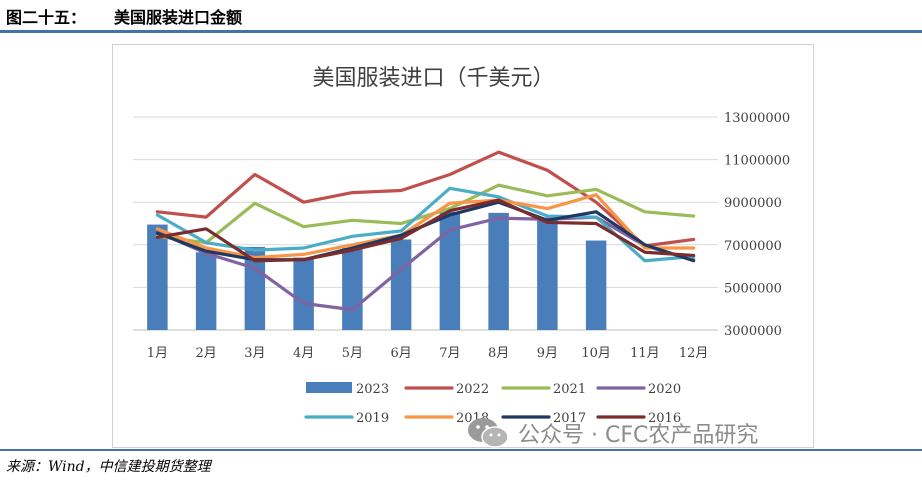 This screenshot has height=480, width=922. Describe the element at coordinates (254, 353) in the screenshot. I see `x-tick-label: 3月` at that location.